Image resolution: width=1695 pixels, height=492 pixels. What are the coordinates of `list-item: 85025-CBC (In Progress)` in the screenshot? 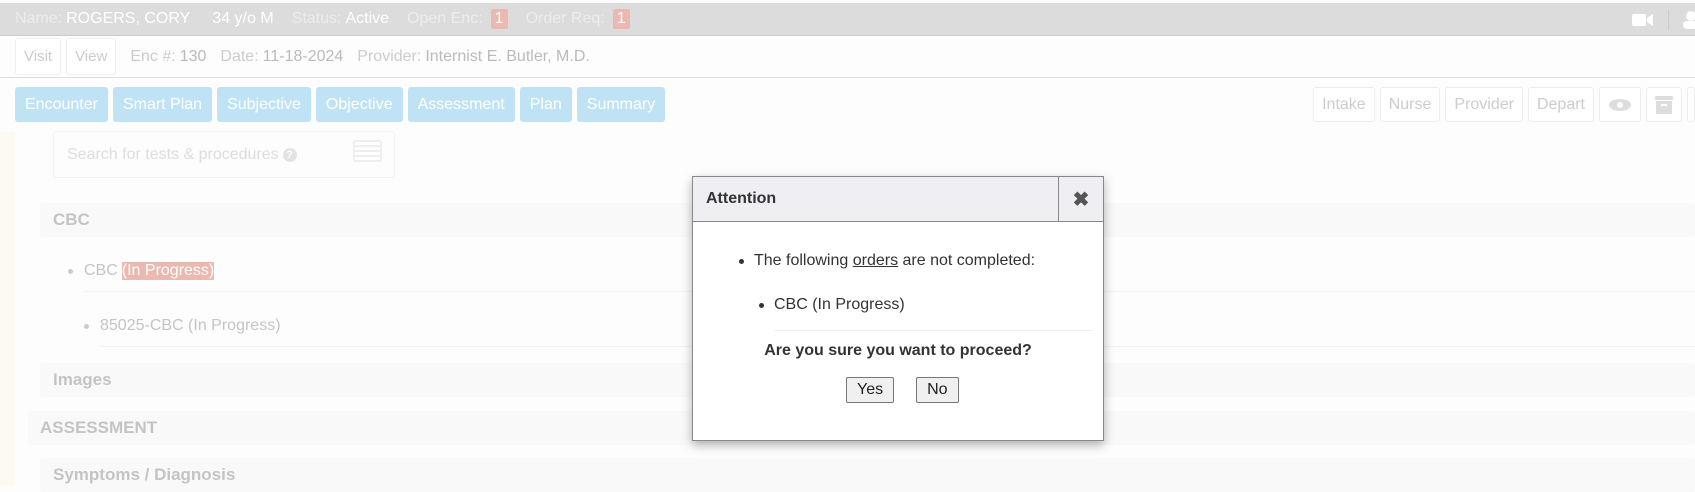 It's located at (182, 326).